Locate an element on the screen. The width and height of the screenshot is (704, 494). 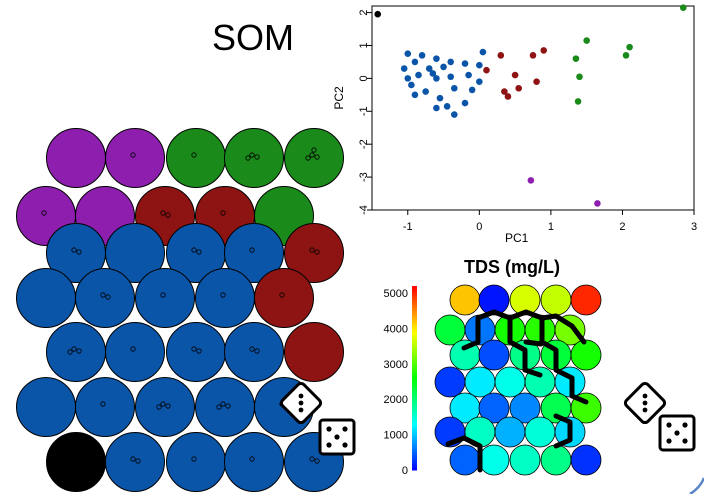
colorbar-tick-label: 3000 is located at coordinates (396, 365).